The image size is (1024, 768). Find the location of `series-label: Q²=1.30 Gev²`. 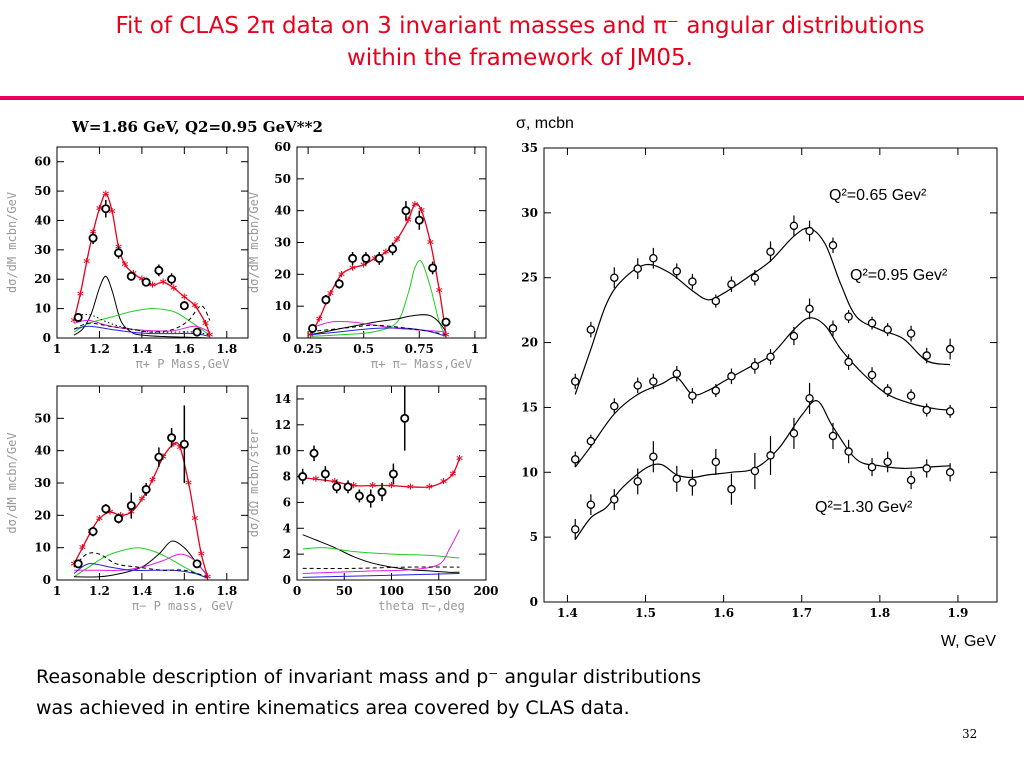

series-label: Q²=1.30 Gev² is located at coordinates (864, 507).